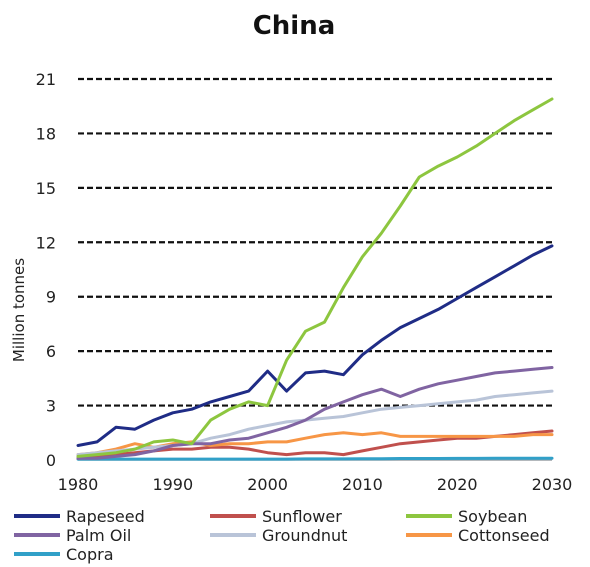 This screenshot has height=567, width=590. Describe the element at coordinates (267, 484) in the screenshot. I see `x-tick-label: 2000` at that location.